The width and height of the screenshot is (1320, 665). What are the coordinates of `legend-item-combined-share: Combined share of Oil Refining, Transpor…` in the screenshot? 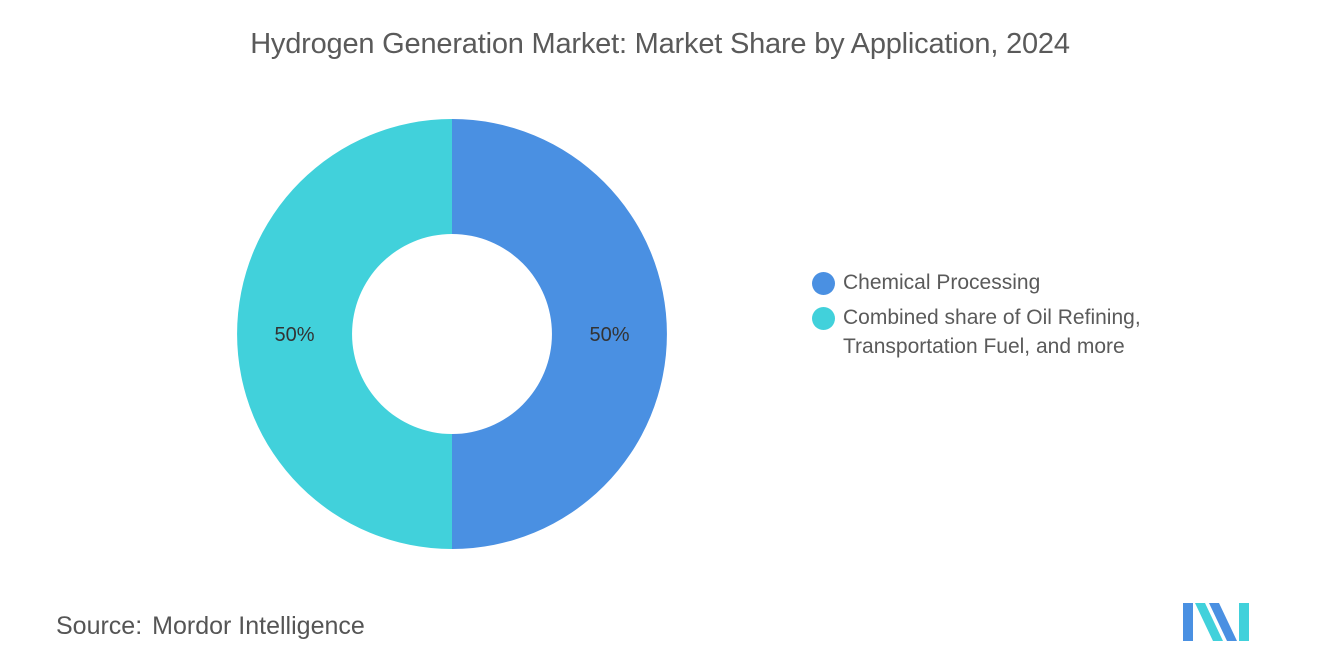 It's located at (1022, 332).